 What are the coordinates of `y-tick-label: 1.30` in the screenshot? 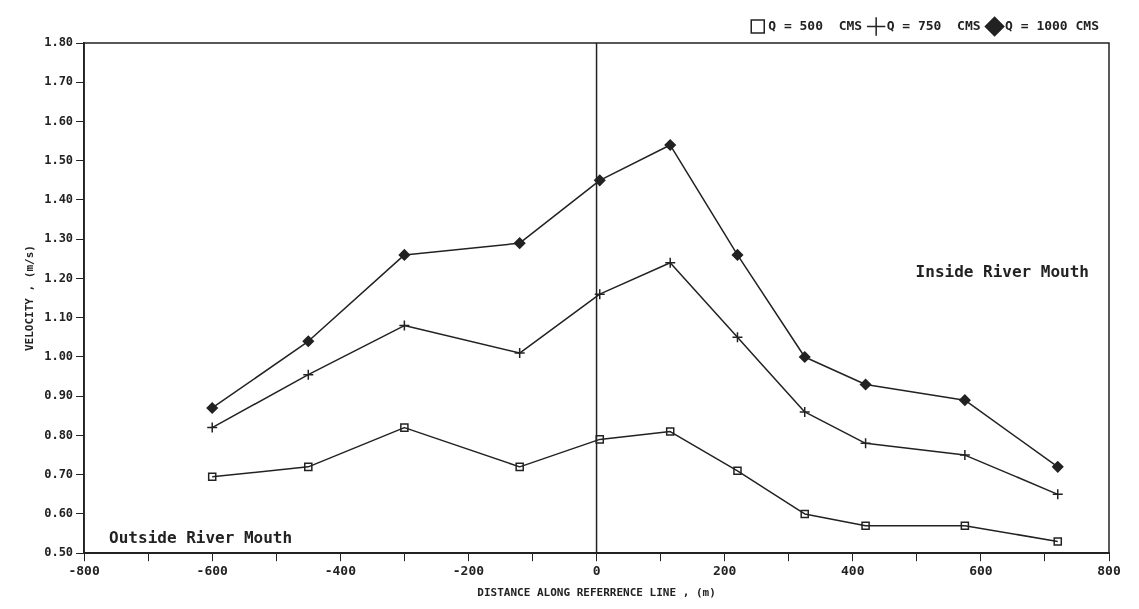 It's located at (59, 238).